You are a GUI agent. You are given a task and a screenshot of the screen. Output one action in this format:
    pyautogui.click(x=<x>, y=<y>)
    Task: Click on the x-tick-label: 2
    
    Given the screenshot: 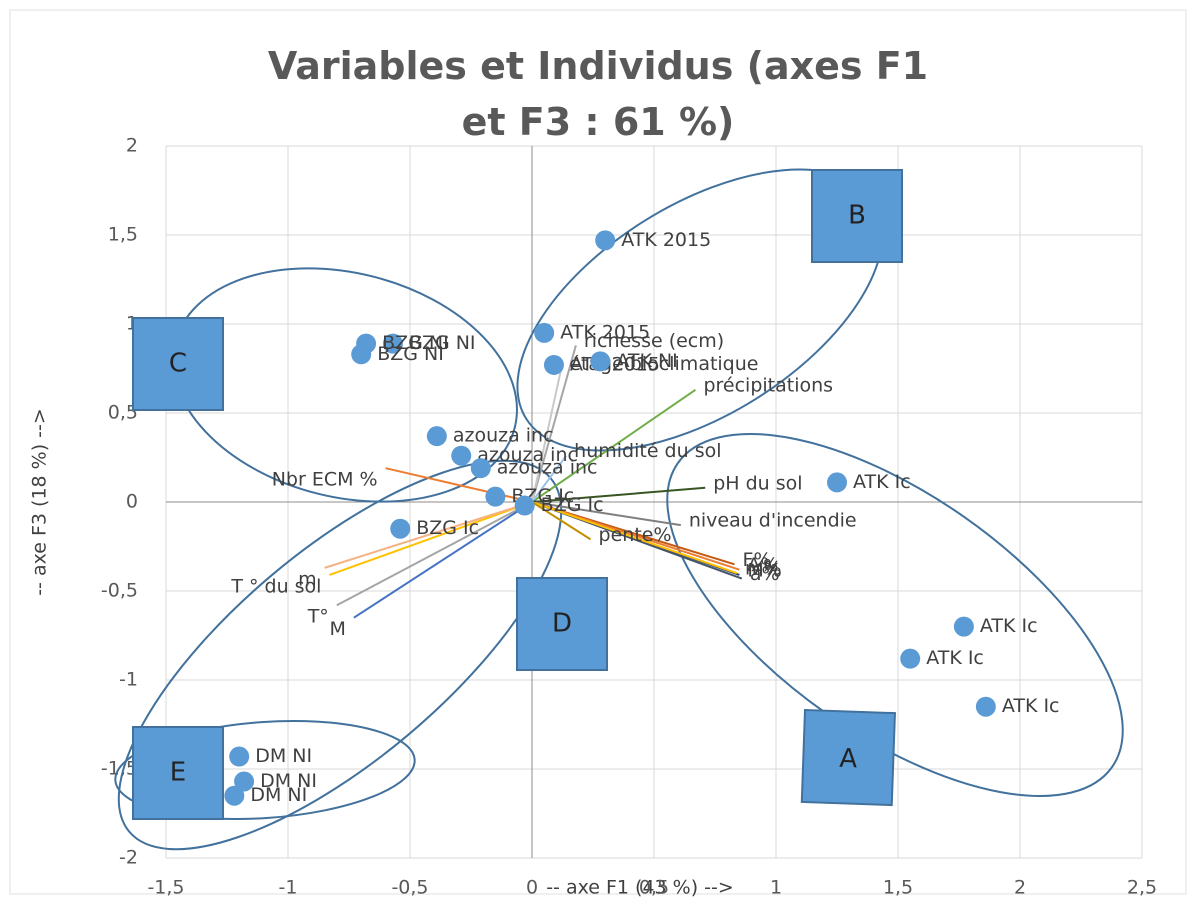 What is the action you would take?
    pyautogui.click(x=1020, y=888)
    